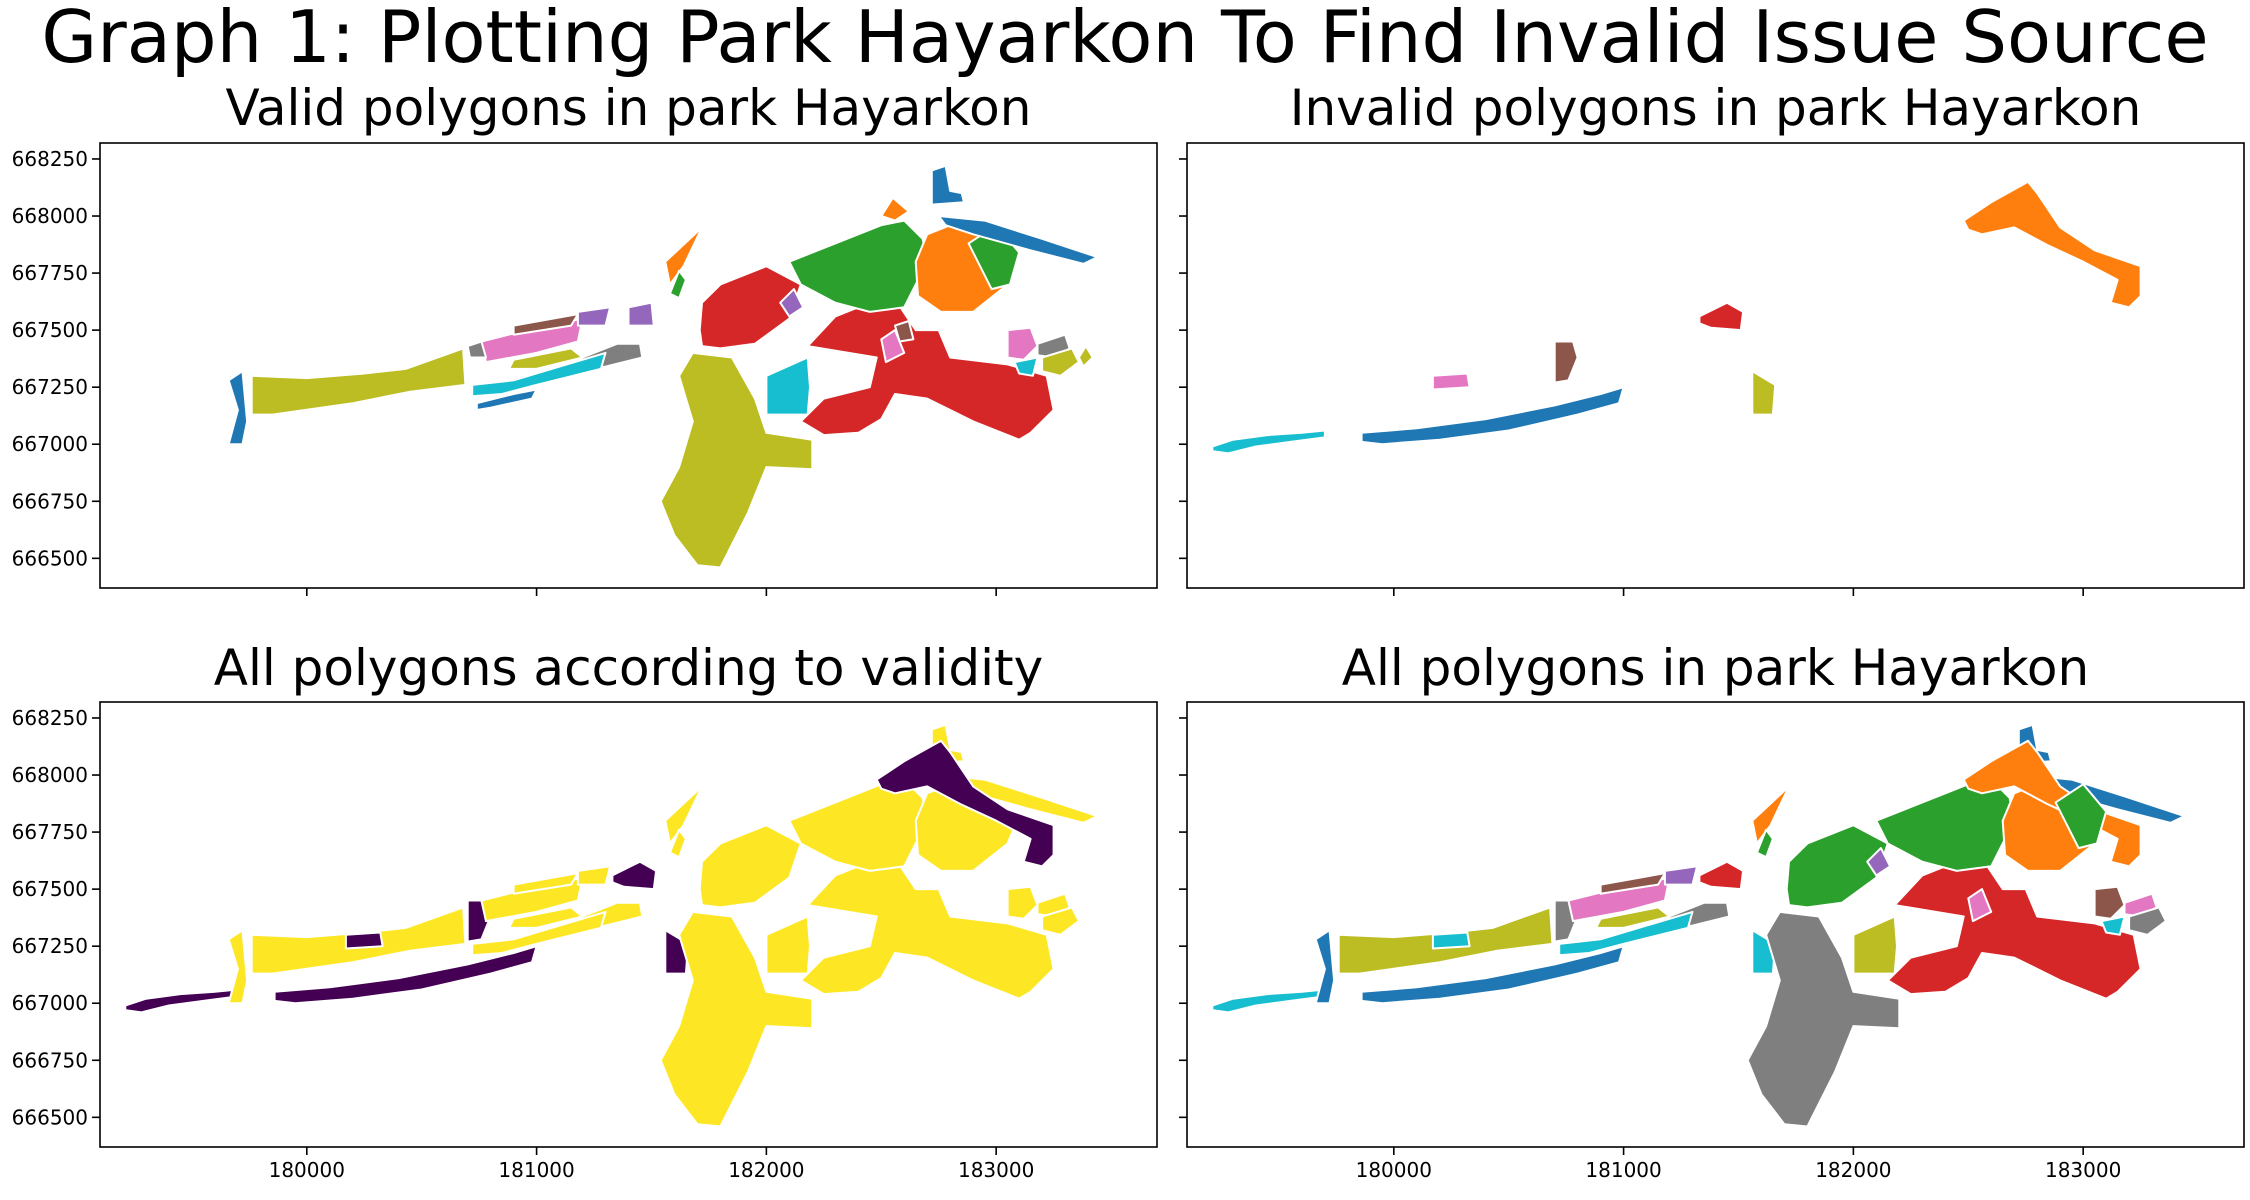 This screenshot has width=2250, height=1200. What do you see at coordinates (652, 1170) in the screenshot?
I see `panel-validity-xlabels: 180000 181000 182000 183000` at bounding box center [652, 1170].